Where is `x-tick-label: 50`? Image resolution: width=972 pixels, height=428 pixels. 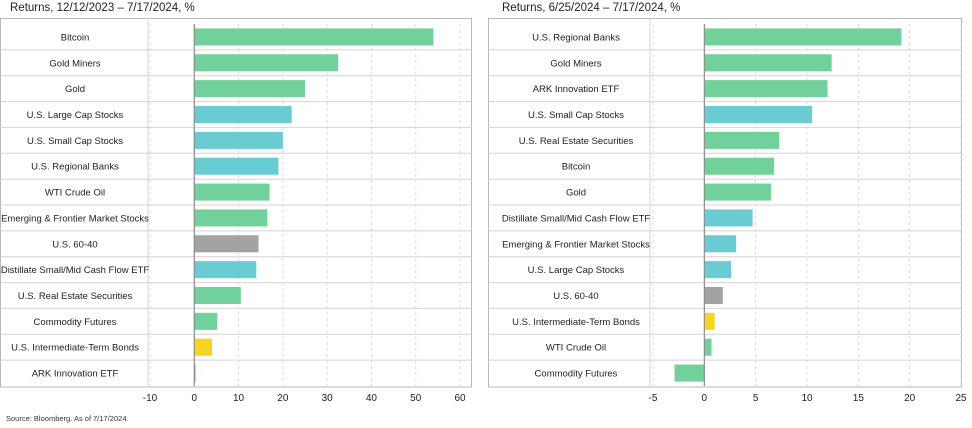 x-tick-label: 50 is located at coordinates (416, 398).